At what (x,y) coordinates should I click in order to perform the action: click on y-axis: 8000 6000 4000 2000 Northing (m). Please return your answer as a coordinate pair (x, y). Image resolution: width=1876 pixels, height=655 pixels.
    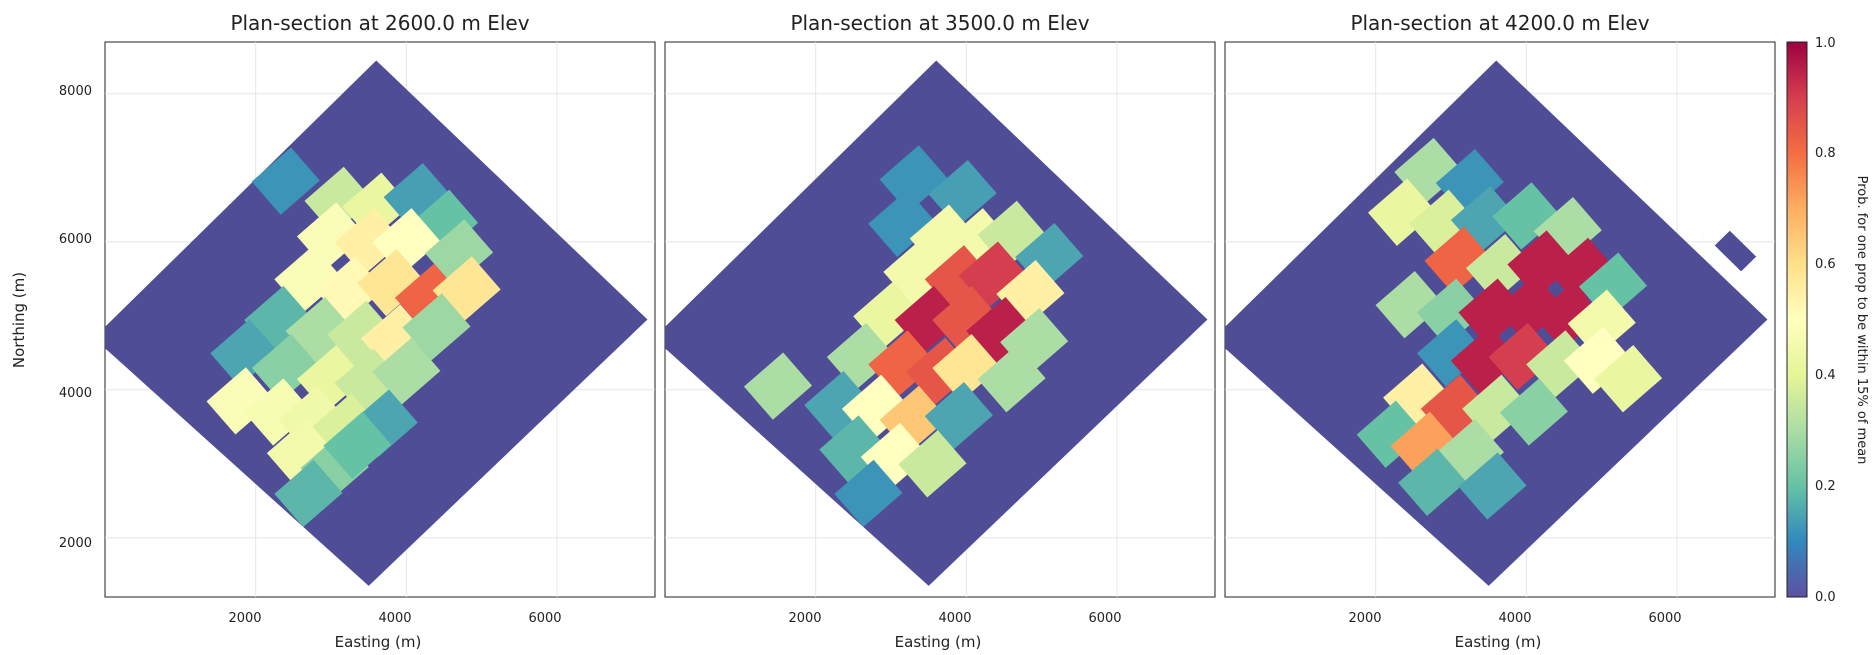
    Looking at the image, I should click on (51, 317).